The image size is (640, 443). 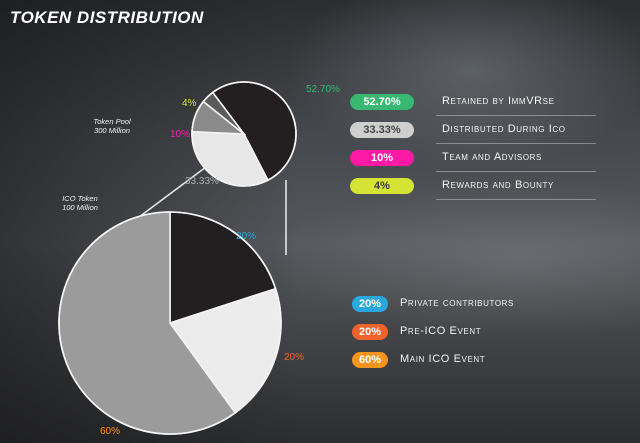 What do you see at coordinates (498, 185) in the screenshot?
I see `pool-legend-label: Rewards and Bounty` at bounding box center [498, 185].